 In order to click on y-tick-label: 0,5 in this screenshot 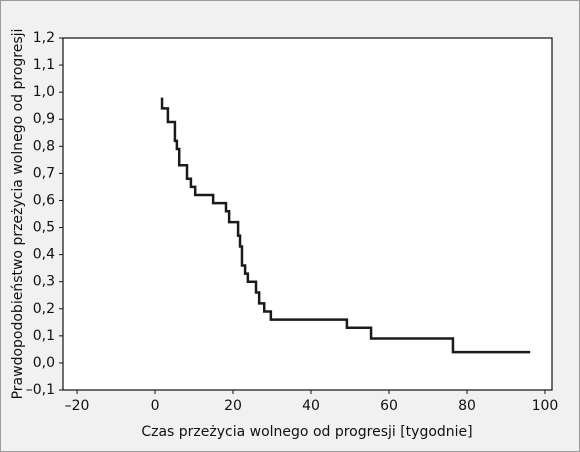, I will do `click(44, 228)`.